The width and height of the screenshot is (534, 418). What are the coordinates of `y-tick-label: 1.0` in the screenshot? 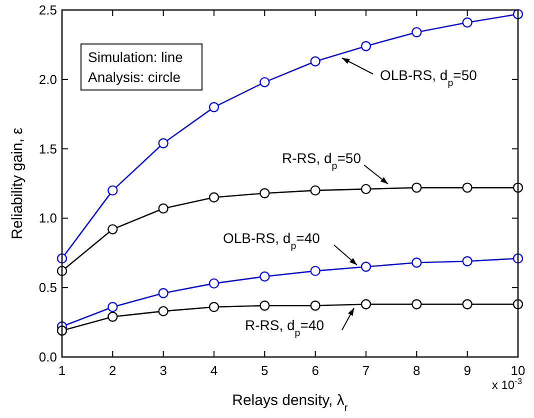 It's located at (47, 218).